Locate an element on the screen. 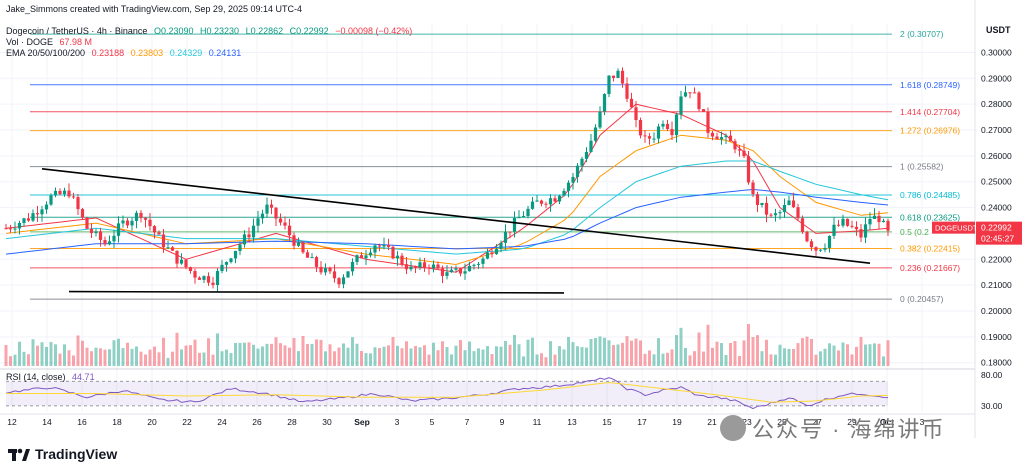 The height and width of the screenshot is (473, 1024). time-tick-label: 9 is located at coordinates (502, 422).